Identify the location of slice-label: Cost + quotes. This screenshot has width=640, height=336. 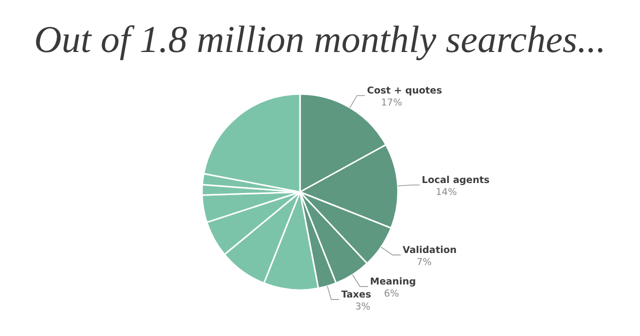
(404, 91).